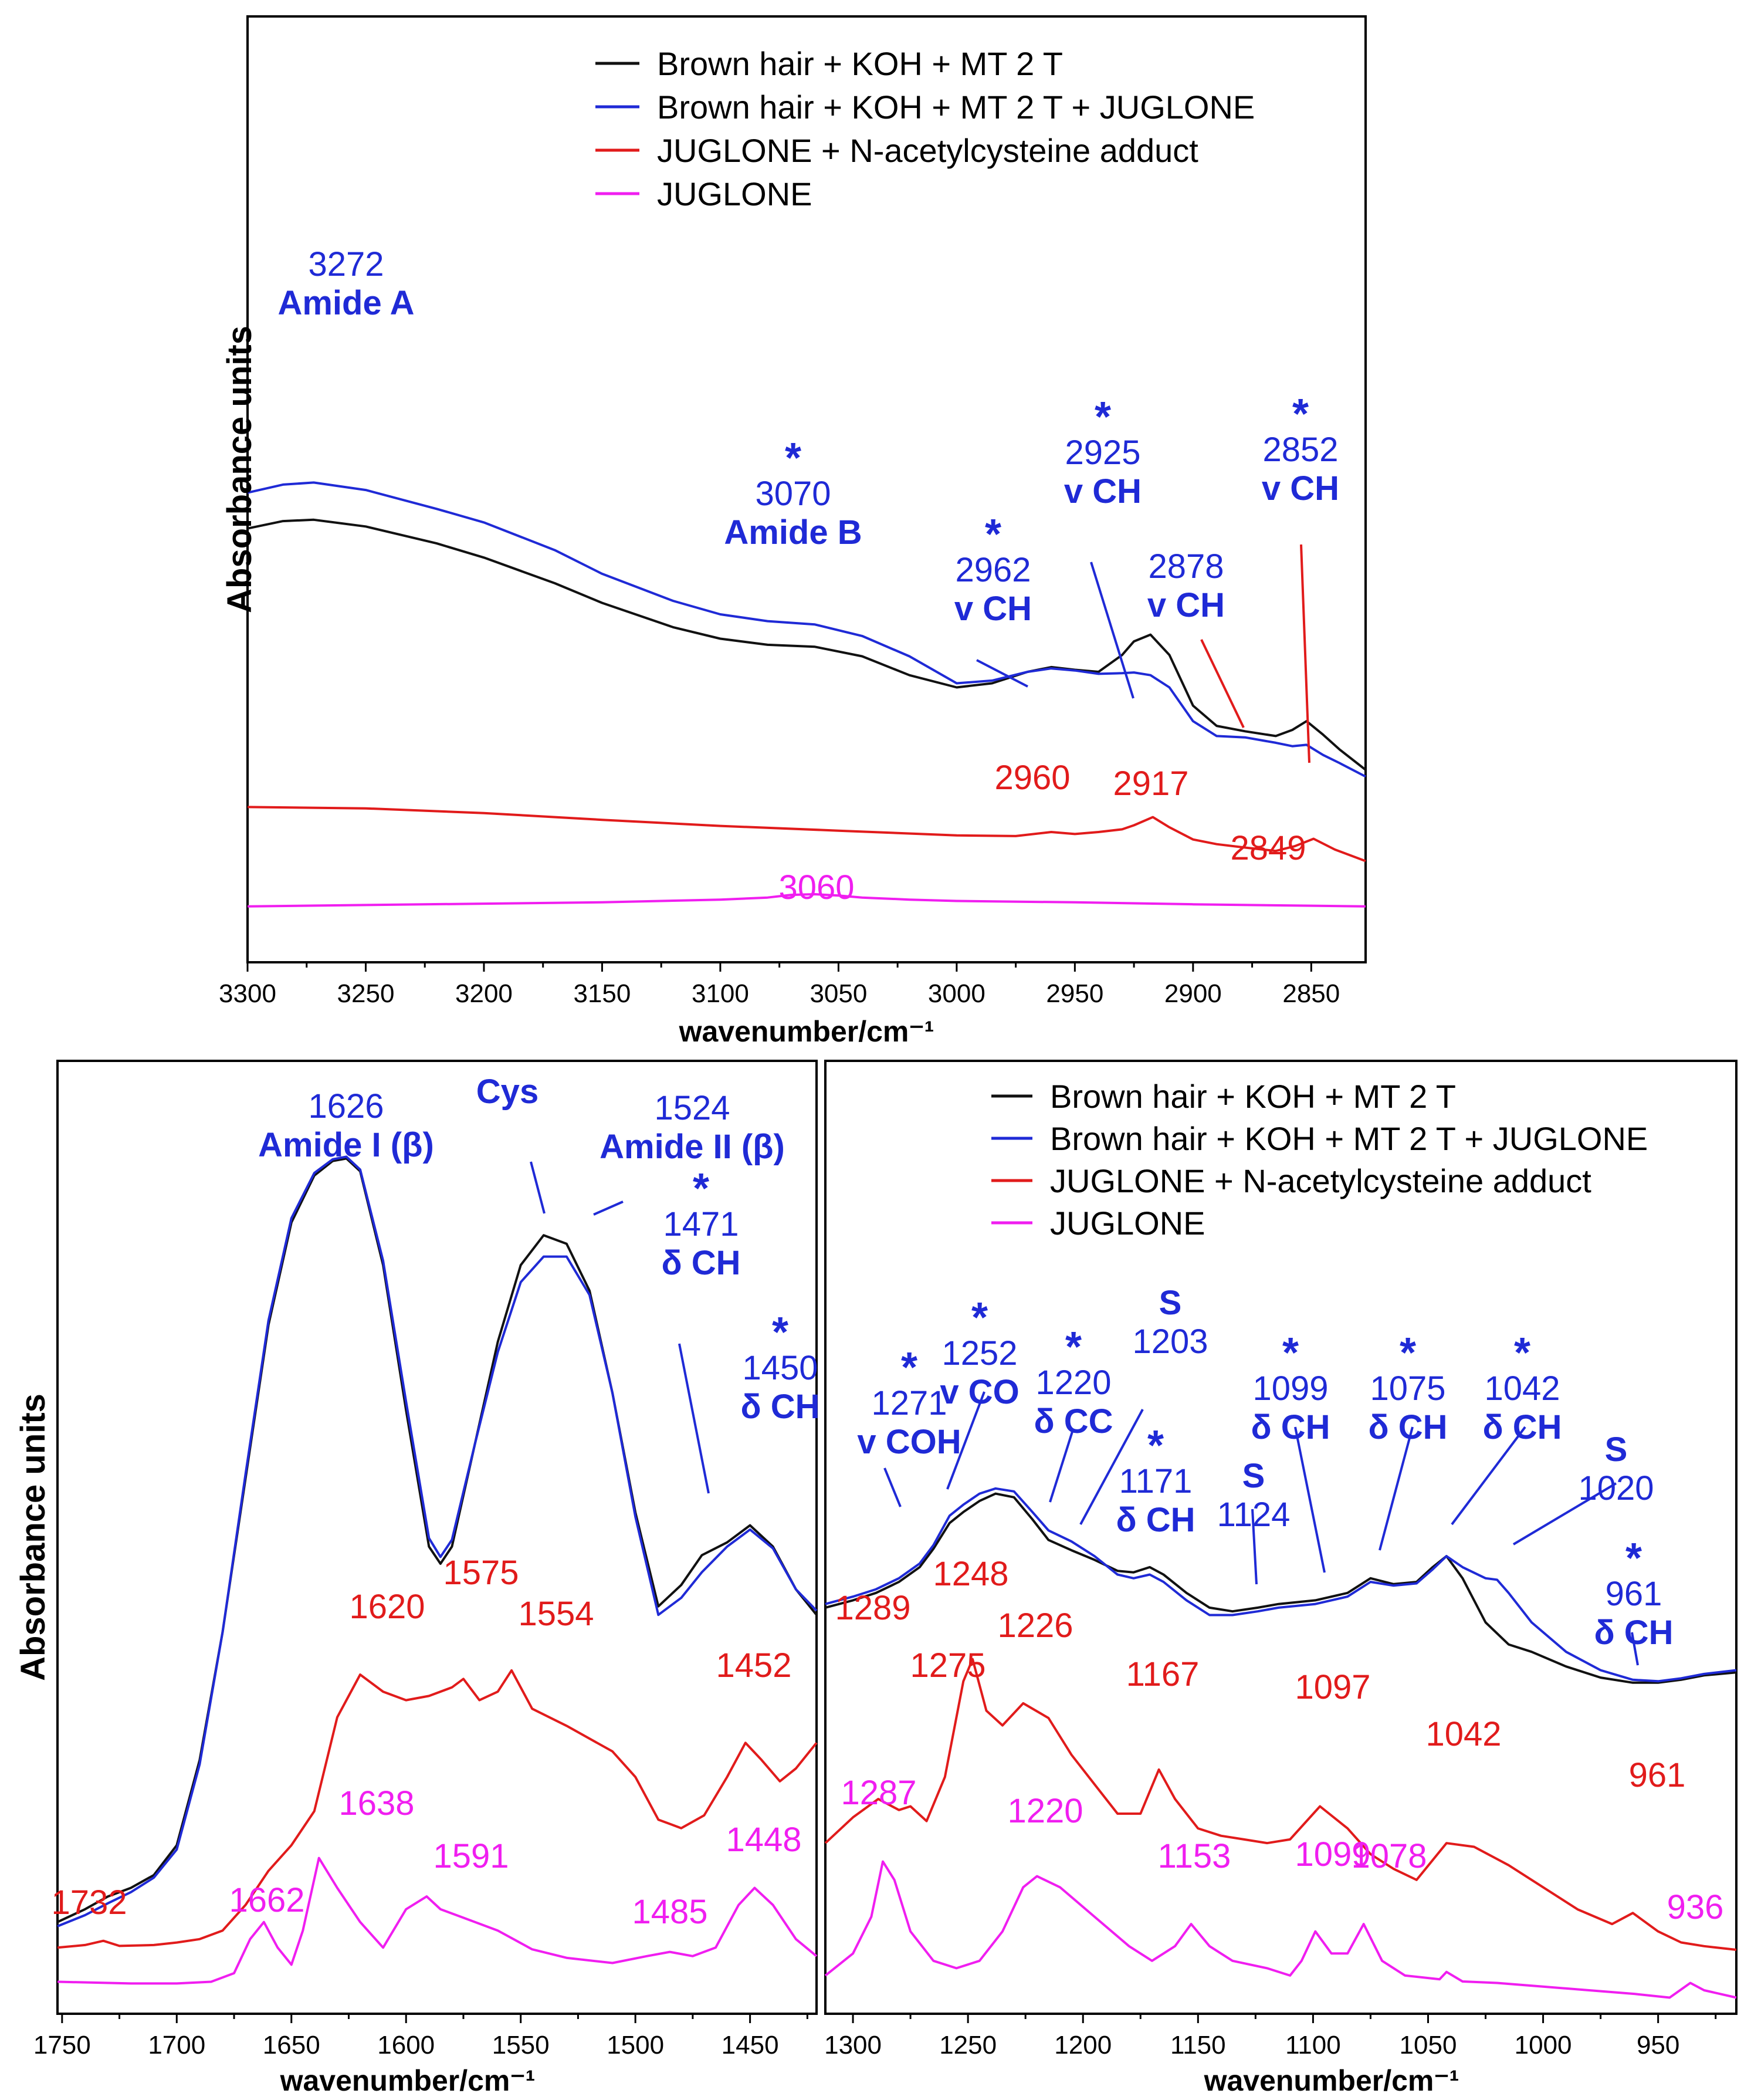  I want to click on x-tick-label-bottom-right-1300: 1300, so click(853, 2045).